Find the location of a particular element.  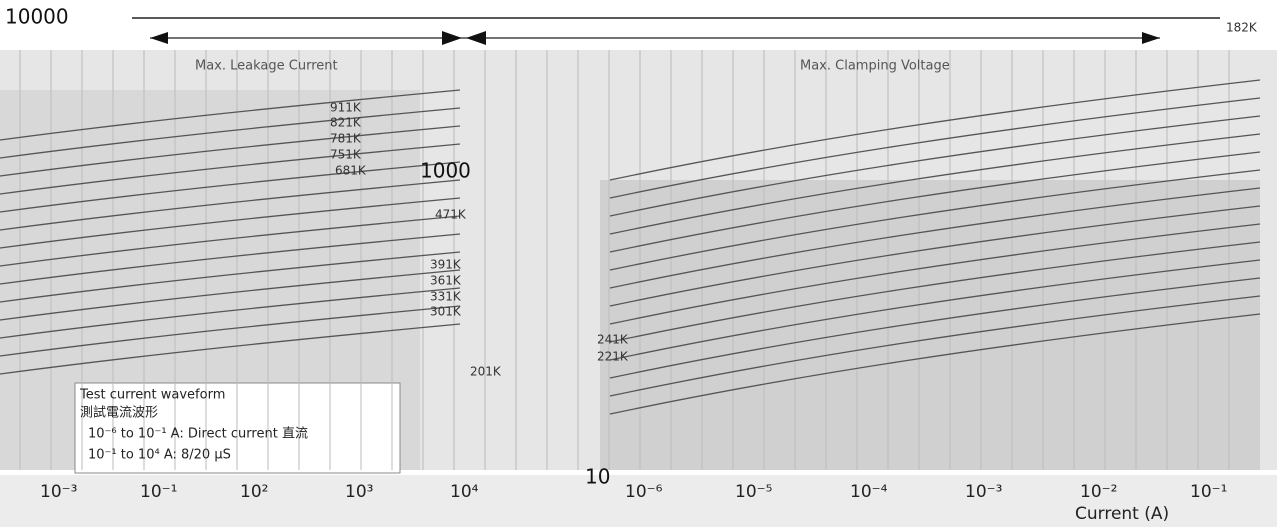

series-label: 201K is located at coordinates (486, 372).